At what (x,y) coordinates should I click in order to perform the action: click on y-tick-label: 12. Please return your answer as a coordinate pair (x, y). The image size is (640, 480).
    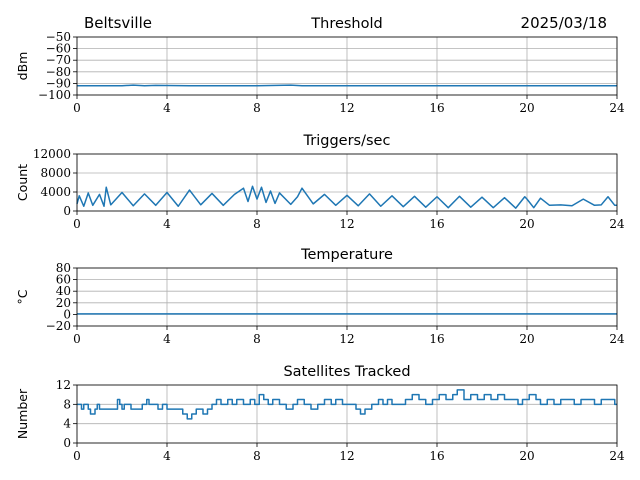
    Looking at the image, I should click on (63, 385).